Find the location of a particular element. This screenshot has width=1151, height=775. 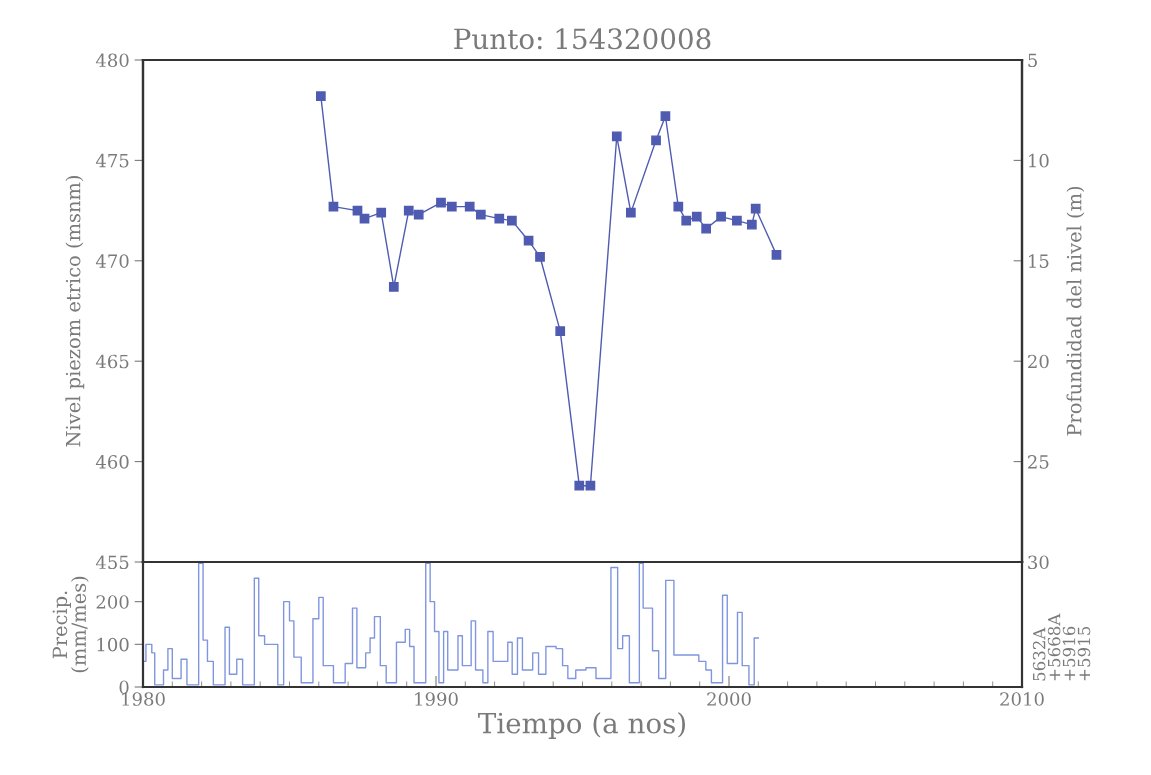

y-tick-label: 465 is located at coordinates (112, 361).